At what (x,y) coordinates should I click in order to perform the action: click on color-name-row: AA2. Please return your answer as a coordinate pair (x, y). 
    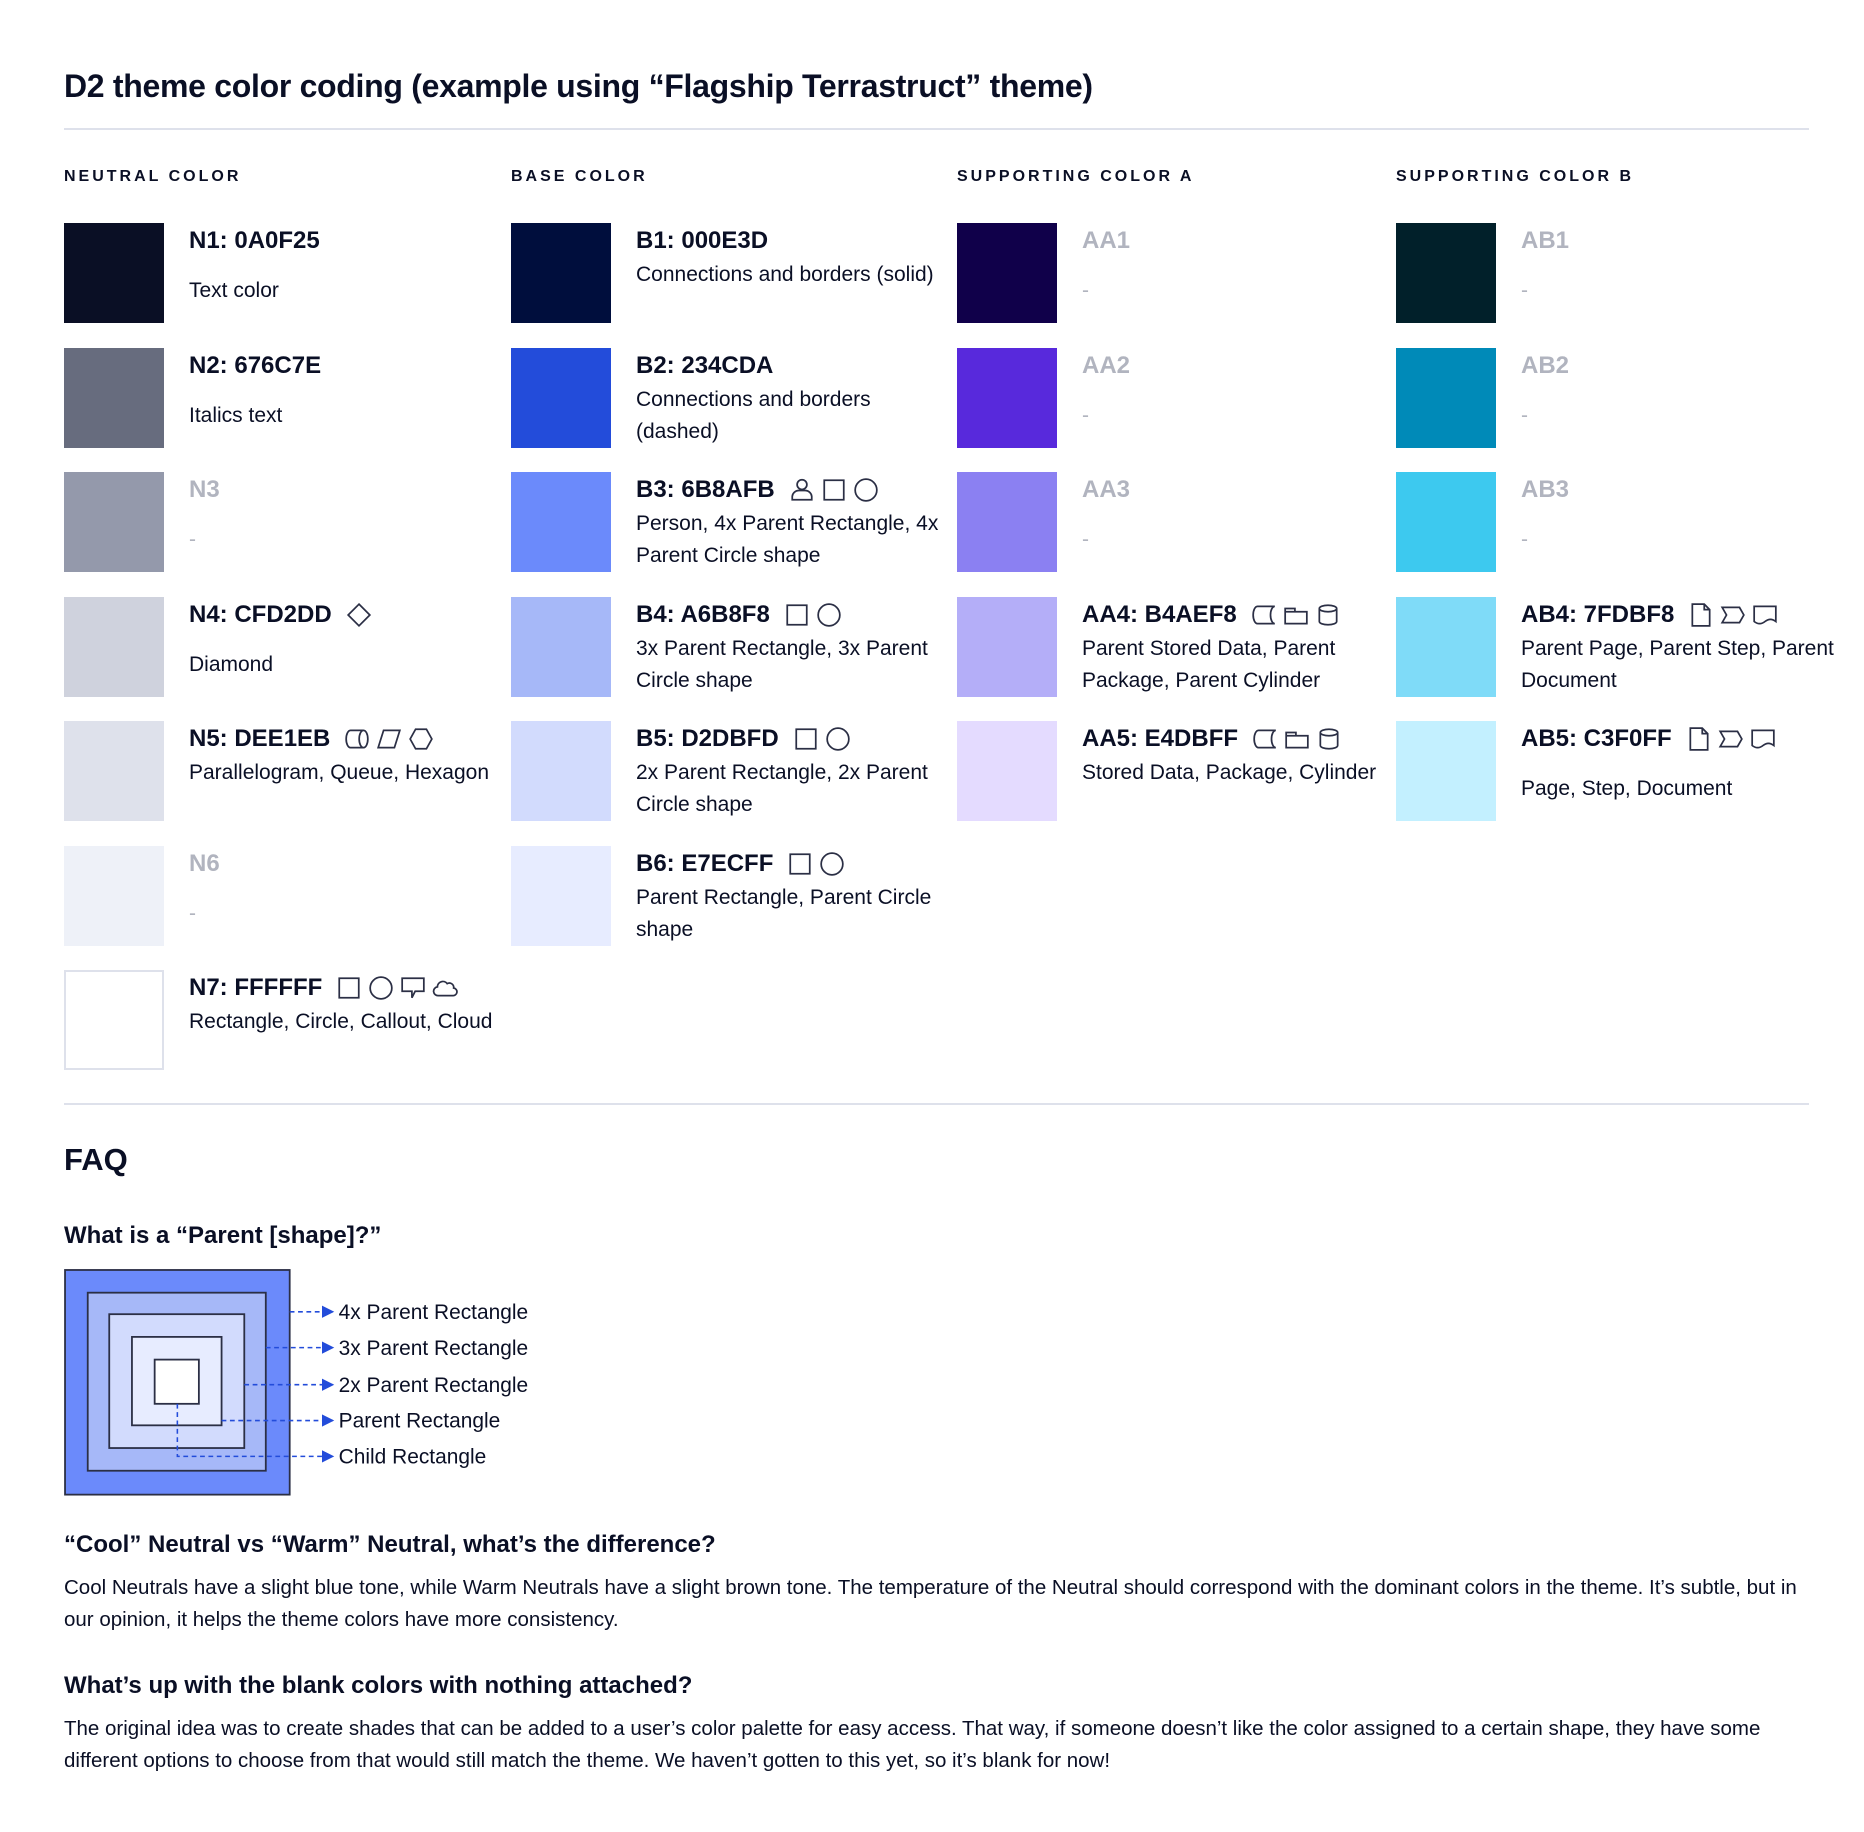
    Looking at the image, I should click on (1106, 366).